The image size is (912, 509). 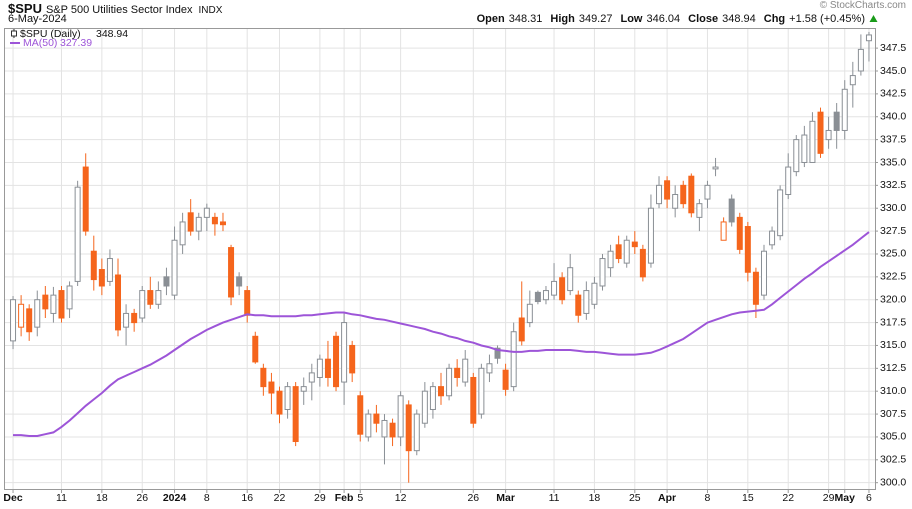 What do you see at coordinates (862, 5) in the screenshot?
I see `watermark: © StockCharts.com` at bounding box center [862, 5].